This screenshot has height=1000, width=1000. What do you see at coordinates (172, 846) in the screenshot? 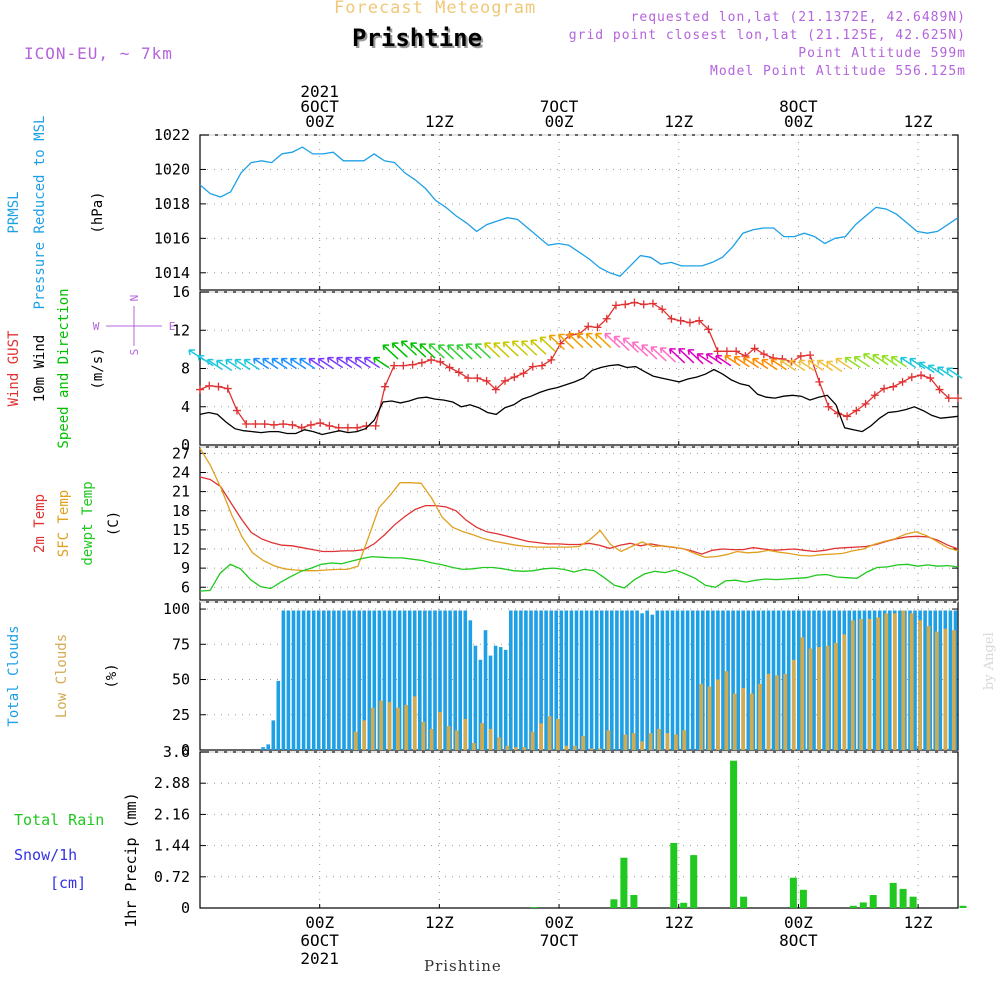
I see `y-tick-label: 1.44` at bounding box center [172, 846].